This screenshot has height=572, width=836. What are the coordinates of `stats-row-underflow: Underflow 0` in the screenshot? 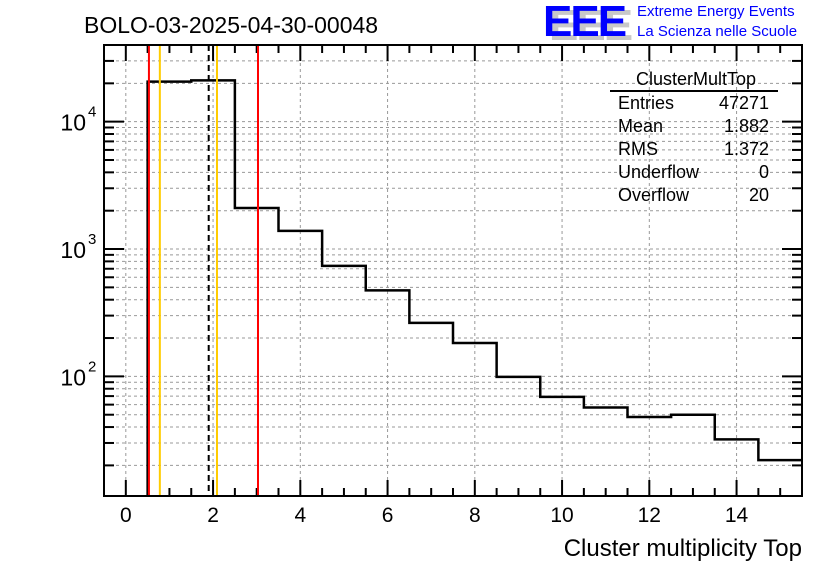 It's located at (694, 172).